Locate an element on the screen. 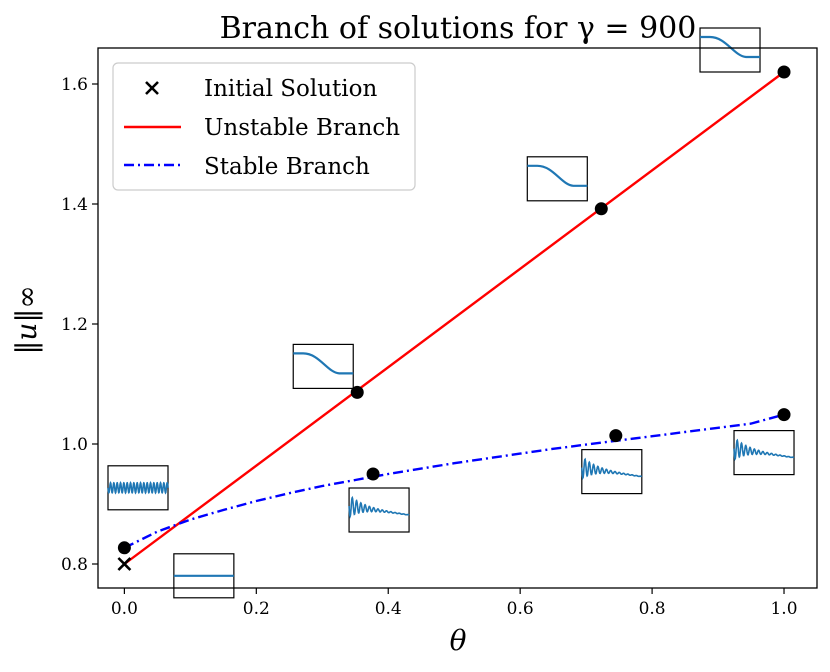  x-tick-label: 0.8 is located at coordinates (652, 609).